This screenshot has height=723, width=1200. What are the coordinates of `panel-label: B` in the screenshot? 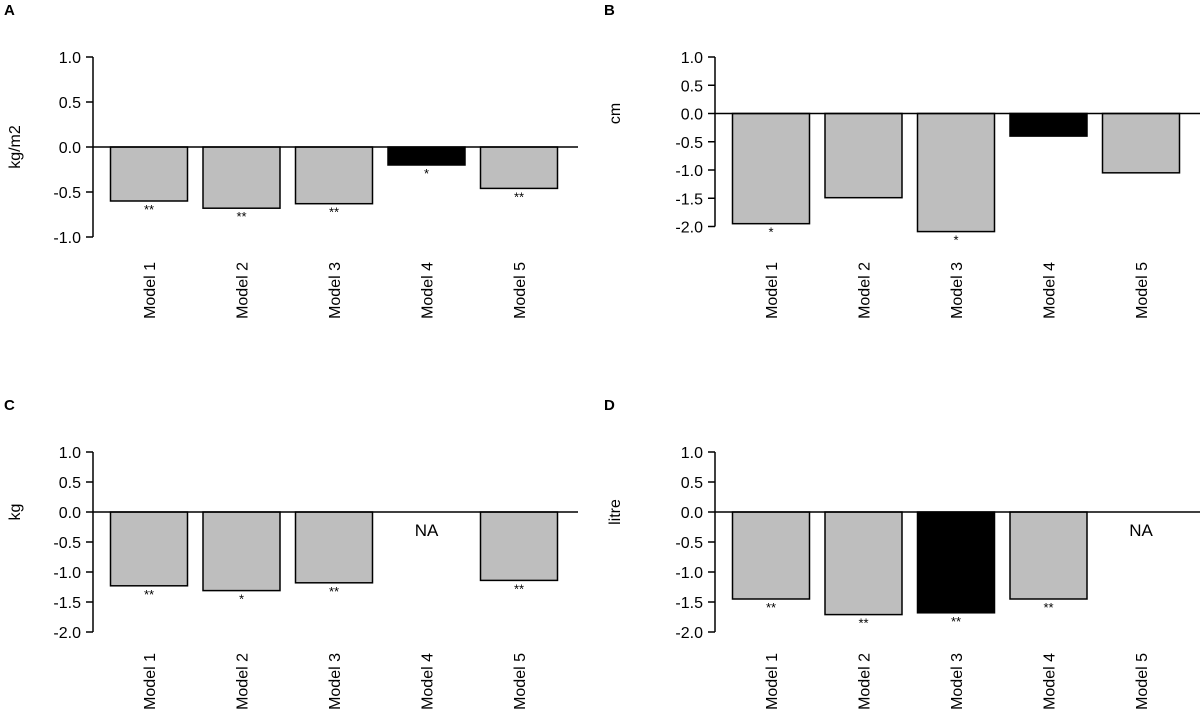 It's located at (609, 10).